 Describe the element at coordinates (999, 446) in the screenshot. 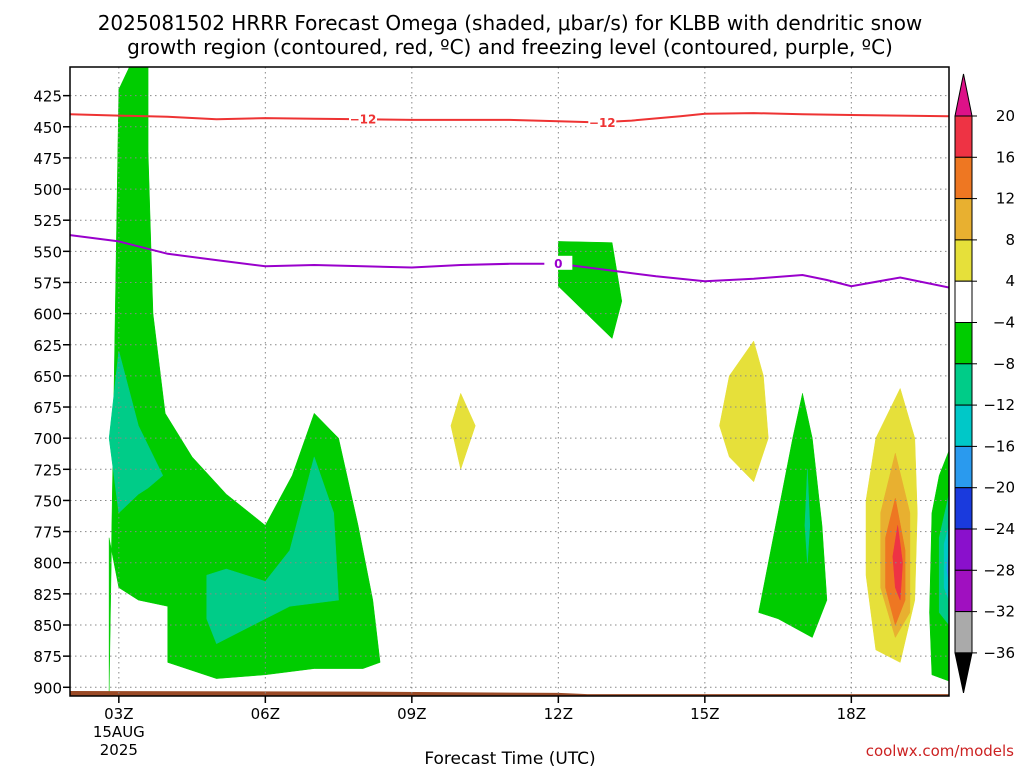

I see `colorbar-tick-label: −16` at that location.